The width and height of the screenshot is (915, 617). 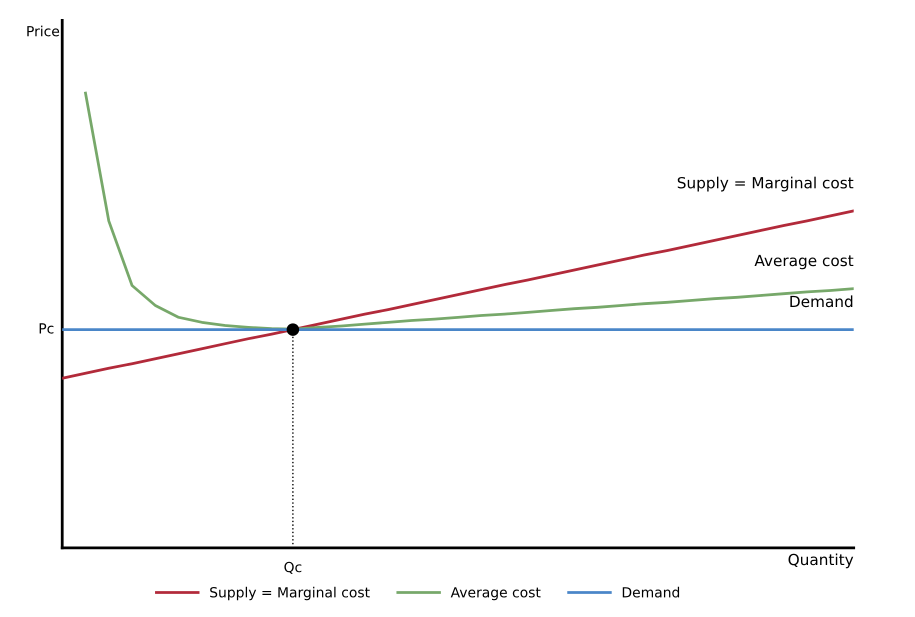 I want to click on y-axis-title: Price, so click(x=43, y=31).